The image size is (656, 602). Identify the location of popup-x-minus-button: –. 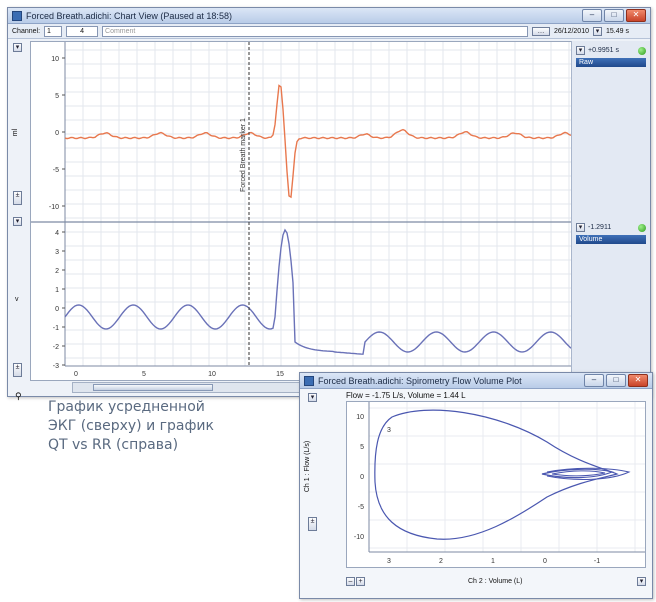
(350, 581).